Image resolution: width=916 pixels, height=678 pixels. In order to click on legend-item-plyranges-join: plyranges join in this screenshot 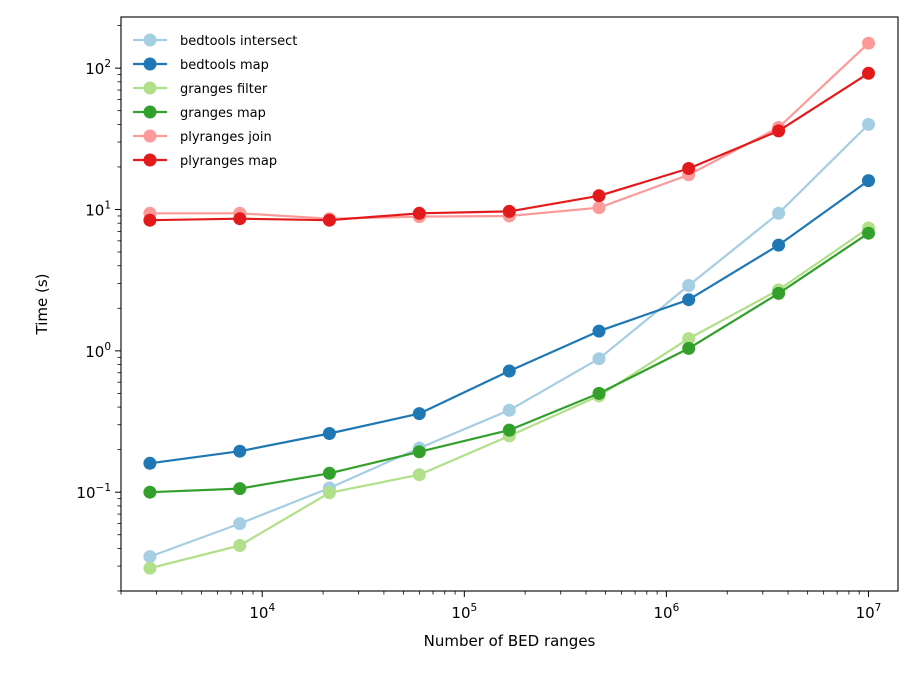, I will do `click(202, 137)`.